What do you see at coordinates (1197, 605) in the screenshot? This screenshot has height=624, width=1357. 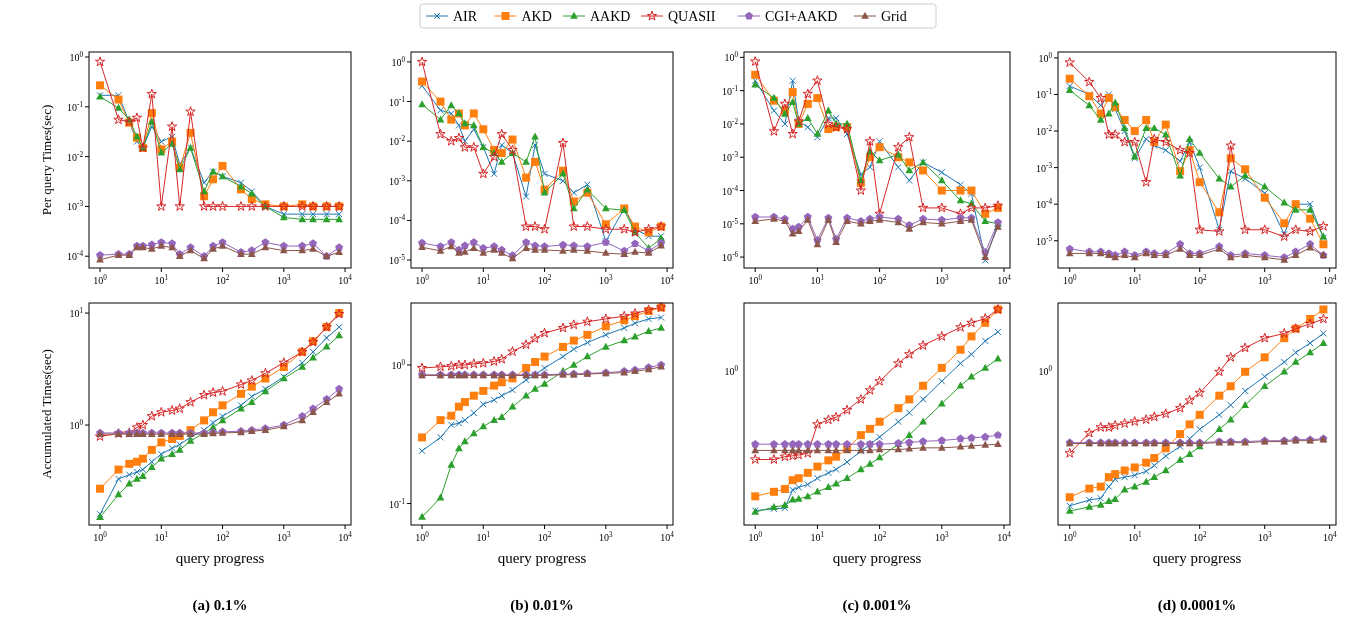 I see `text: (d) 0.0001%` at bounding box center [1197, 605].